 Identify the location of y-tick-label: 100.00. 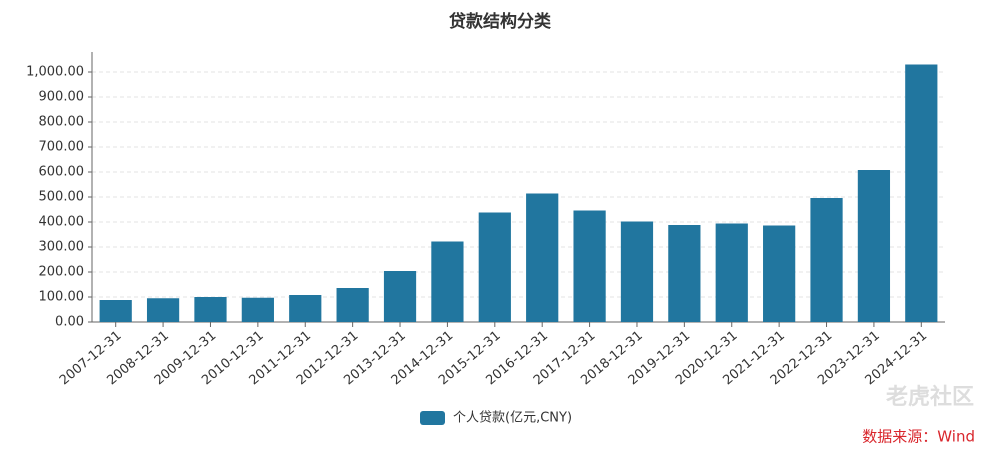
(62, 297).